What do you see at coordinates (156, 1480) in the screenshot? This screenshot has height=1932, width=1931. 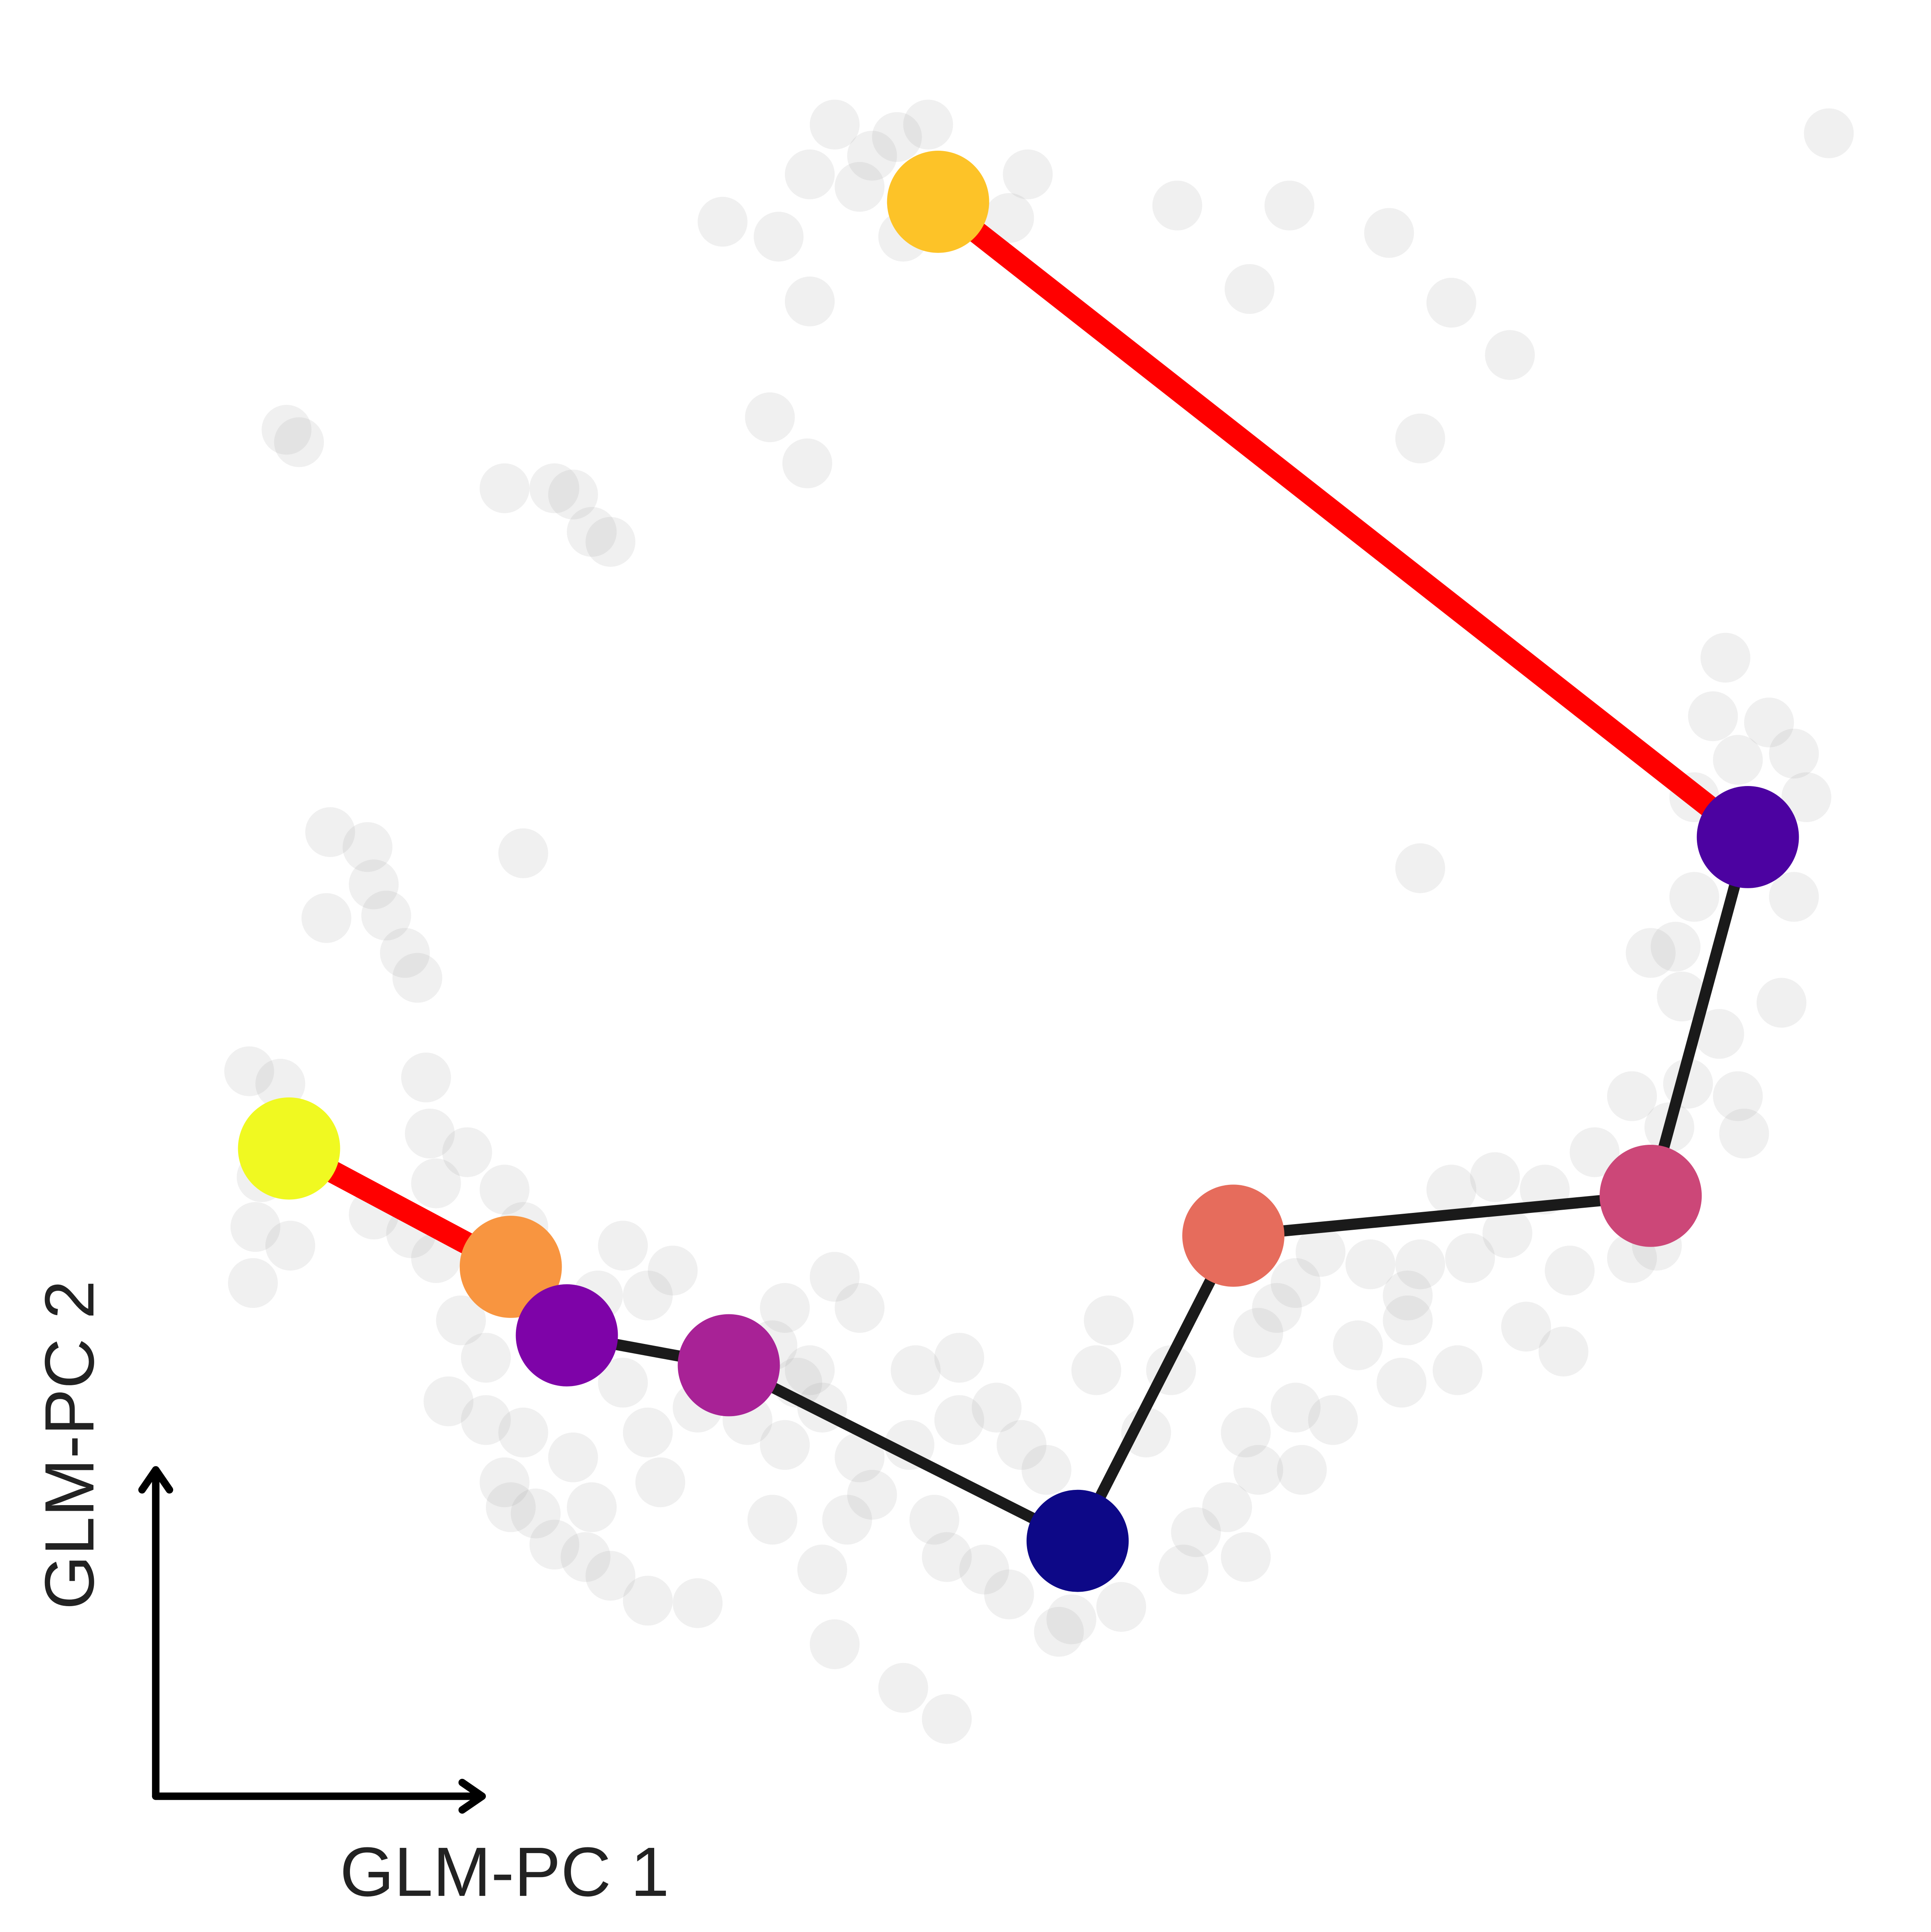 I see `y-arrow-head` at bounding box center [156, 1480].